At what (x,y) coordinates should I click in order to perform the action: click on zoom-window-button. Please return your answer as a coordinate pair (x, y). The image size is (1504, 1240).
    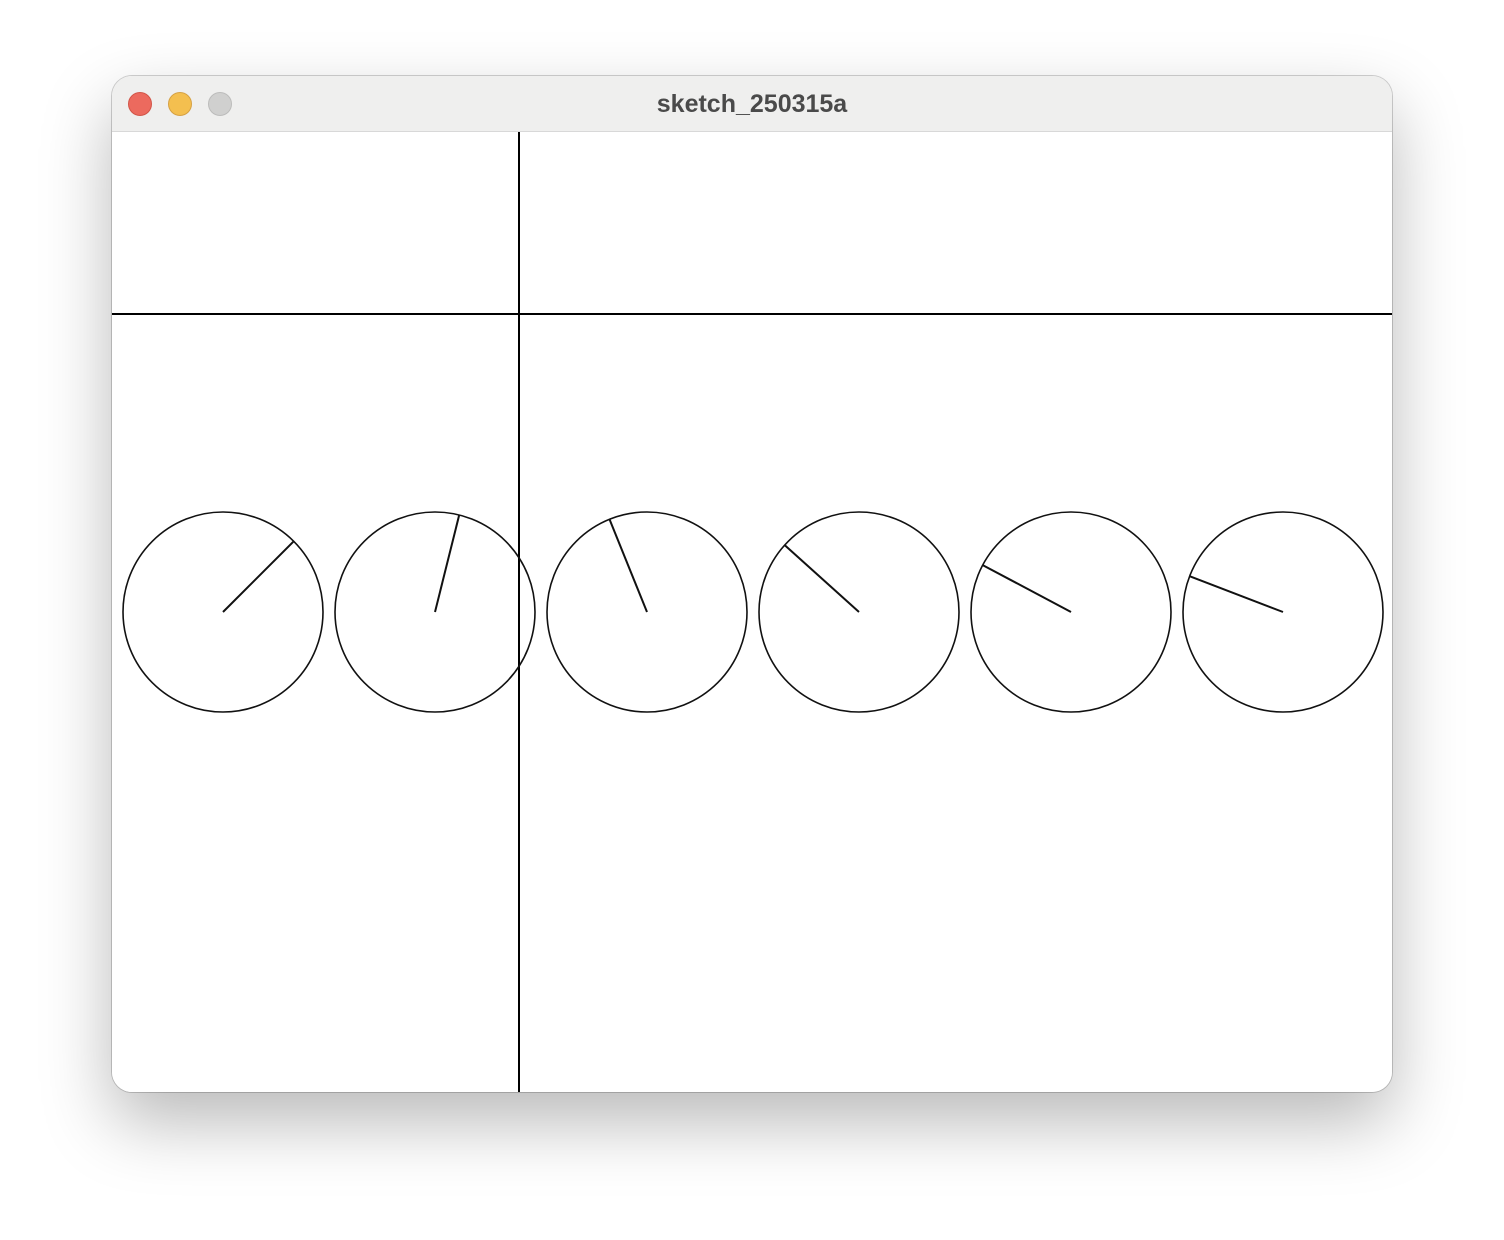
    Looking at the image, I should click on (220, 104).